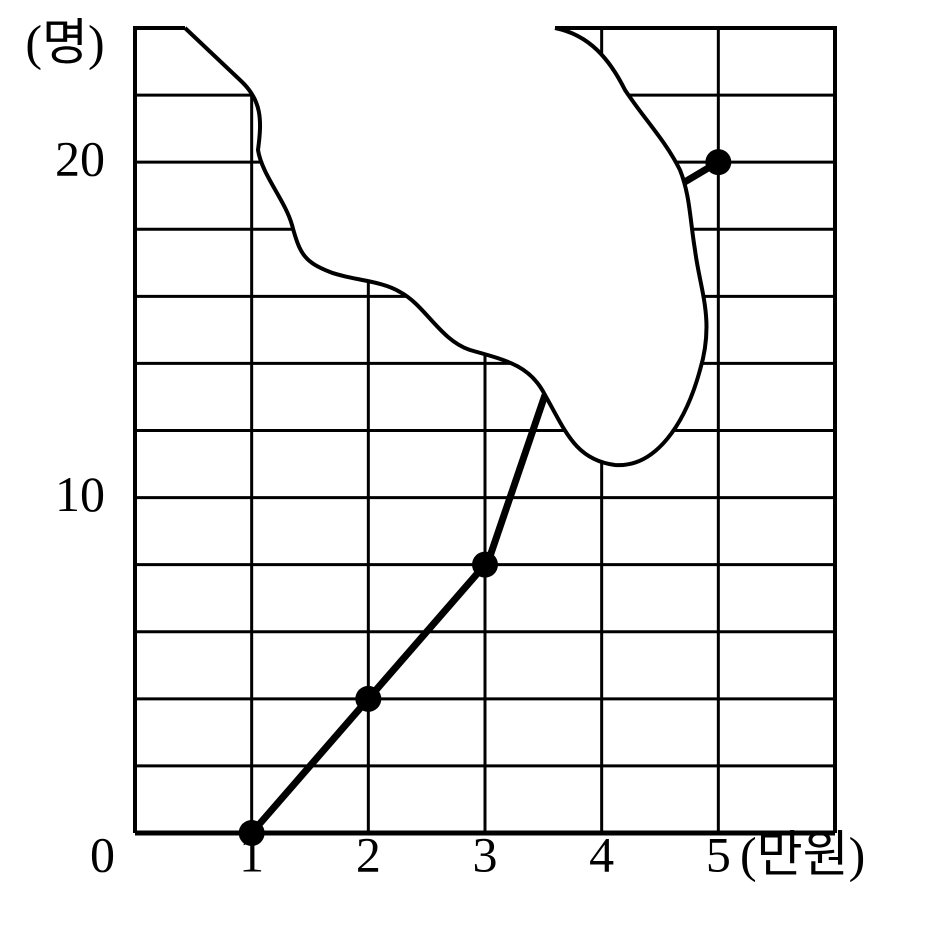 The height and width of the screenshot is (929, 936). What do you see at coordinates (516, 480) in the screenshot?
I see `hidden-segment` at bounding box center [516, 480].